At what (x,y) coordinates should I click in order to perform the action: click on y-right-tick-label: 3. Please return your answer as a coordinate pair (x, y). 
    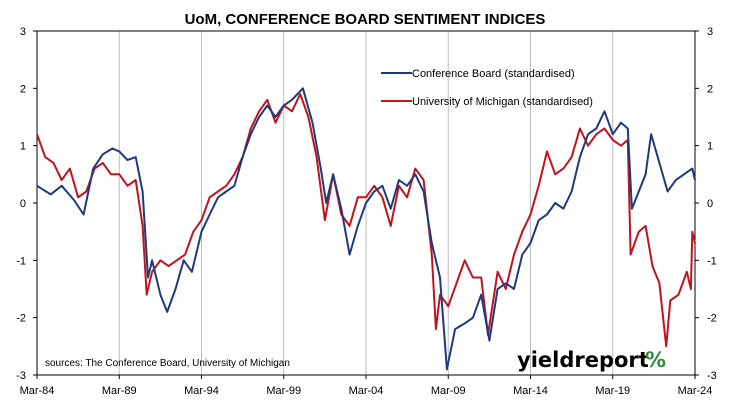
    Looking at the image, I should click on (710, 32).